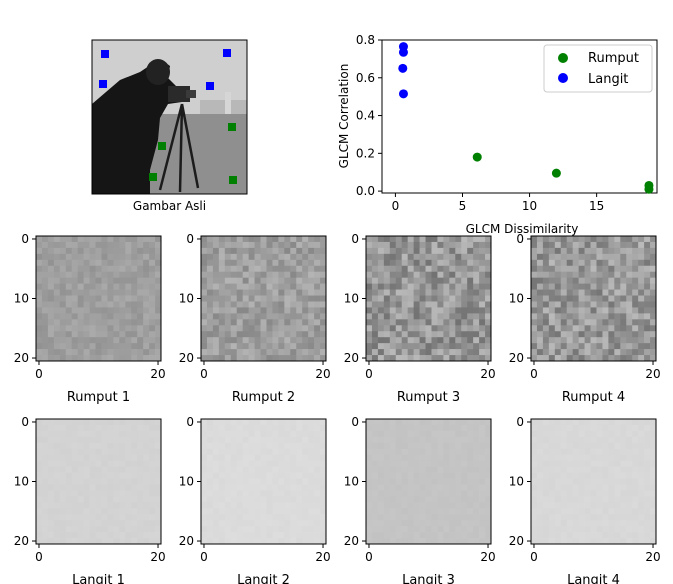  I want to click on scatter-point-rumput, so click(649, 189).